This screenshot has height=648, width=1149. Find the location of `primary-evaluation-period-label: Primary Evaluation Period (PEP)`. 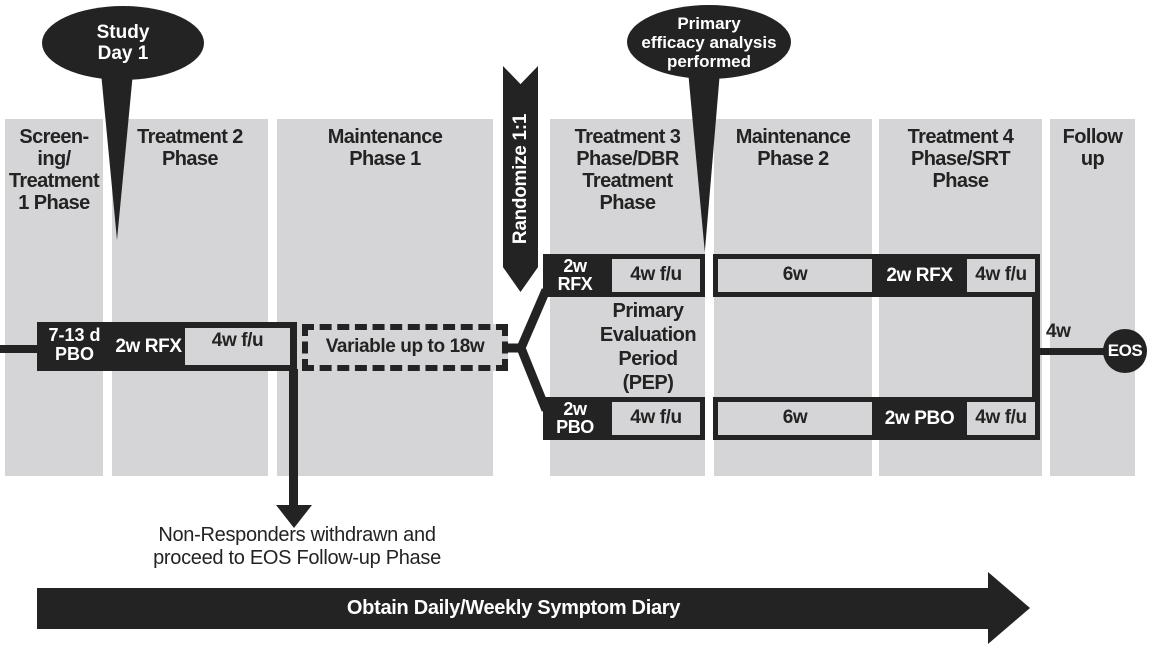

primary-evaluation-period-label: Primary Evaluation Period (PEP) is located at coordinates (648, 347).